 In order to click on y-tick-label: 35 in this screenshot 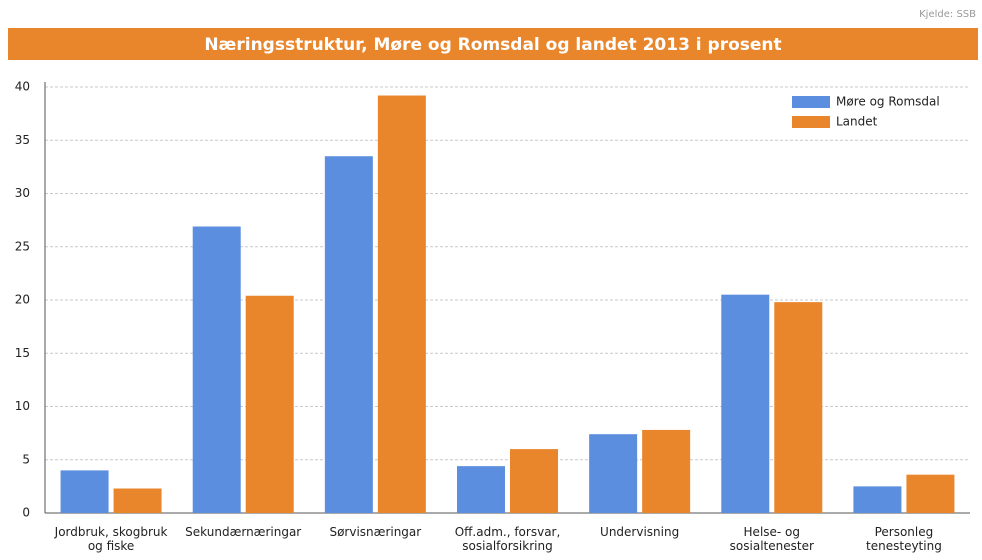, I will do `click(22, 140)`.